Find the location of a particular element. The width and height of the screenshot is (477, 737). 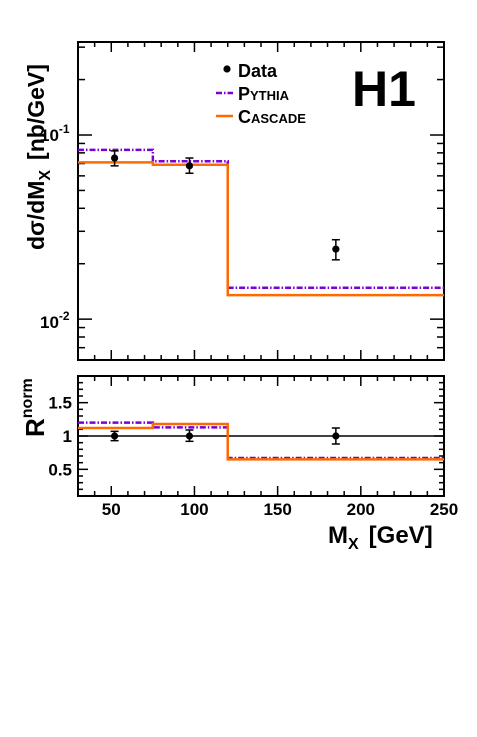

xlabel-main: M is located at coordinates (338, 535).